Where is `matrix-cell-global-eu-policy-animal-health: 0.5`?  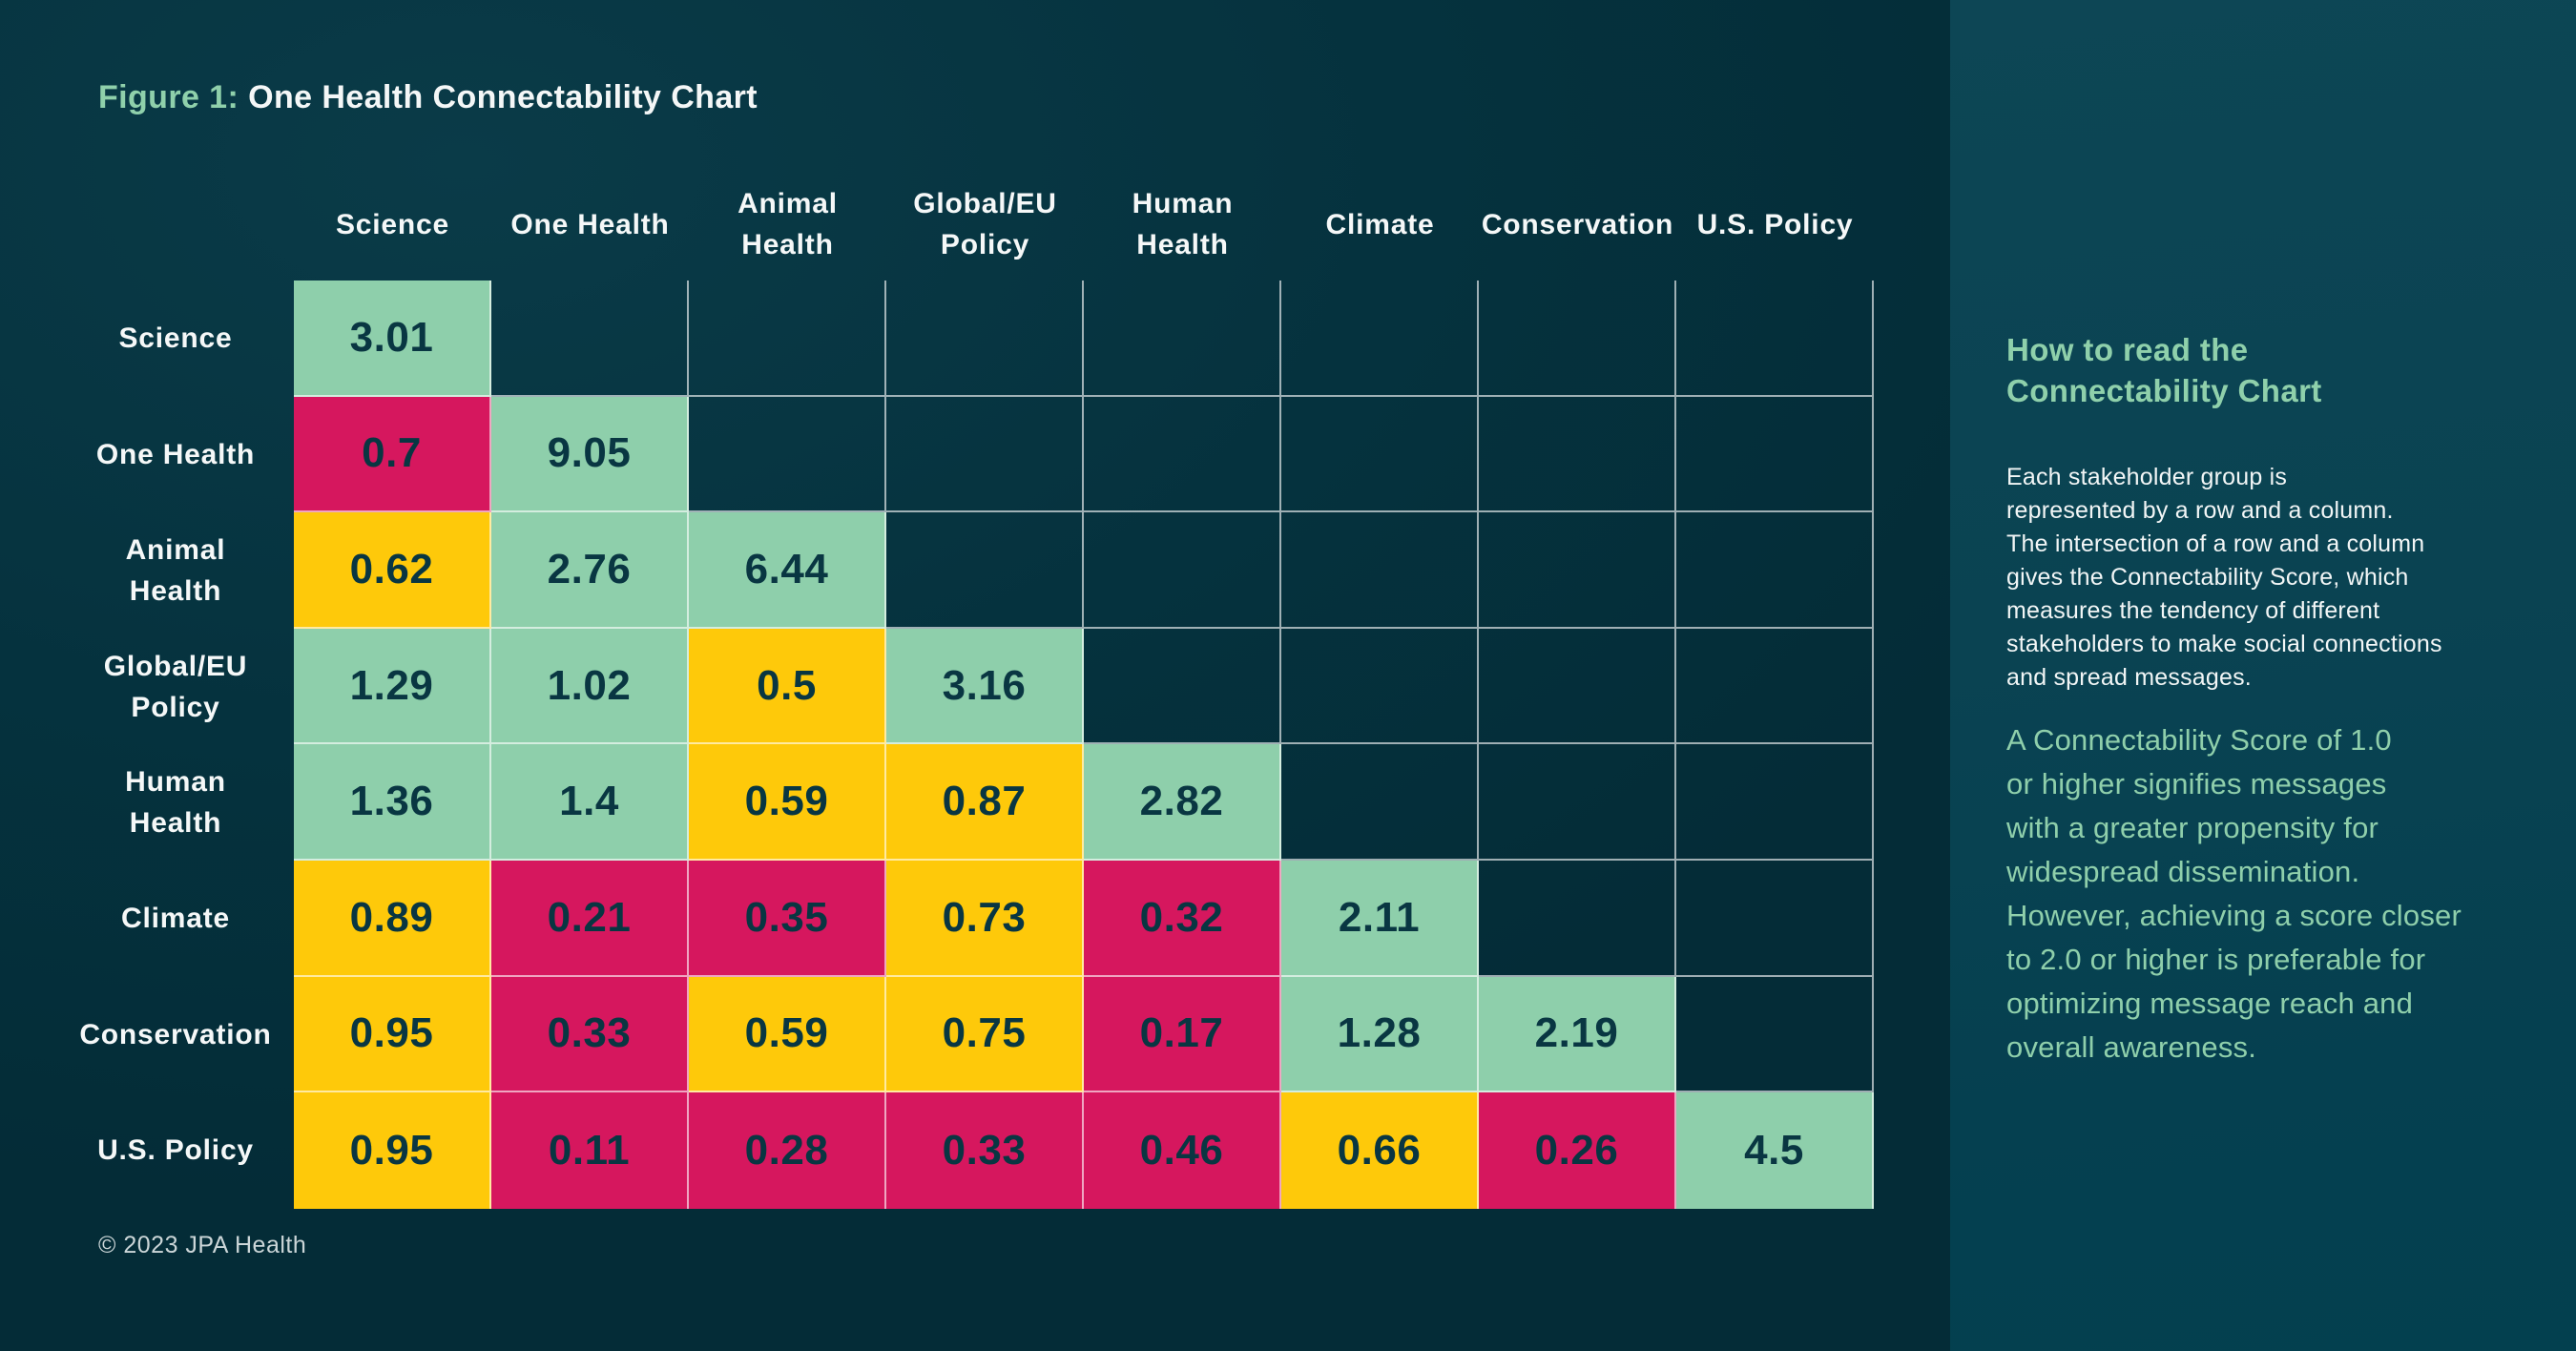 matrix-cell-global-eu-policy-animal-health: 0.5 is located at coordinates (787, 687).